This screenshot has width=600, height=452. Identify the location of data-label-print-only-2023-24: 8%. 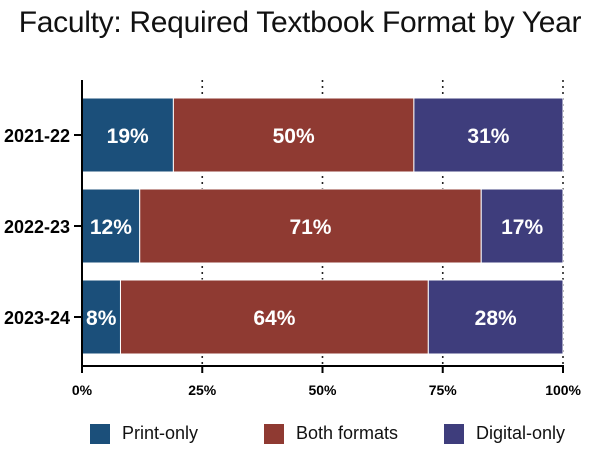
(101, 318).